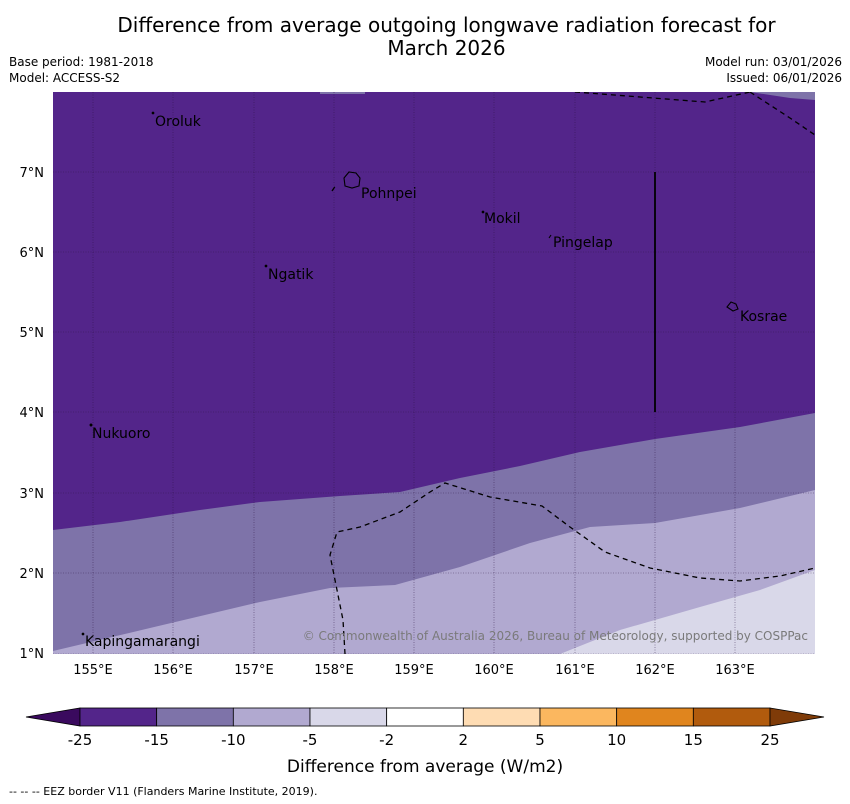 This screenshot has height=804, width=850. What do you see at coordinates (93, 670) in the screenshot?
I see `lon-label: 155°E` at bounding box center [93, 670].